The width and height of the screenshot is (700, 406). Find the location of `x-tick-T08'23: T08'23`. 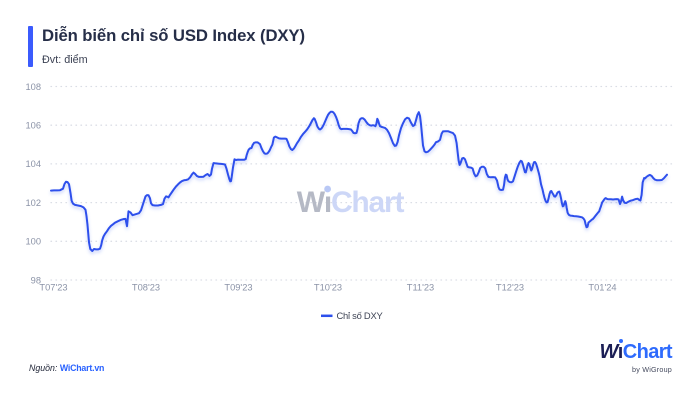

x-tick-T08'23: T08'23 is located at coordinates (146, 287).